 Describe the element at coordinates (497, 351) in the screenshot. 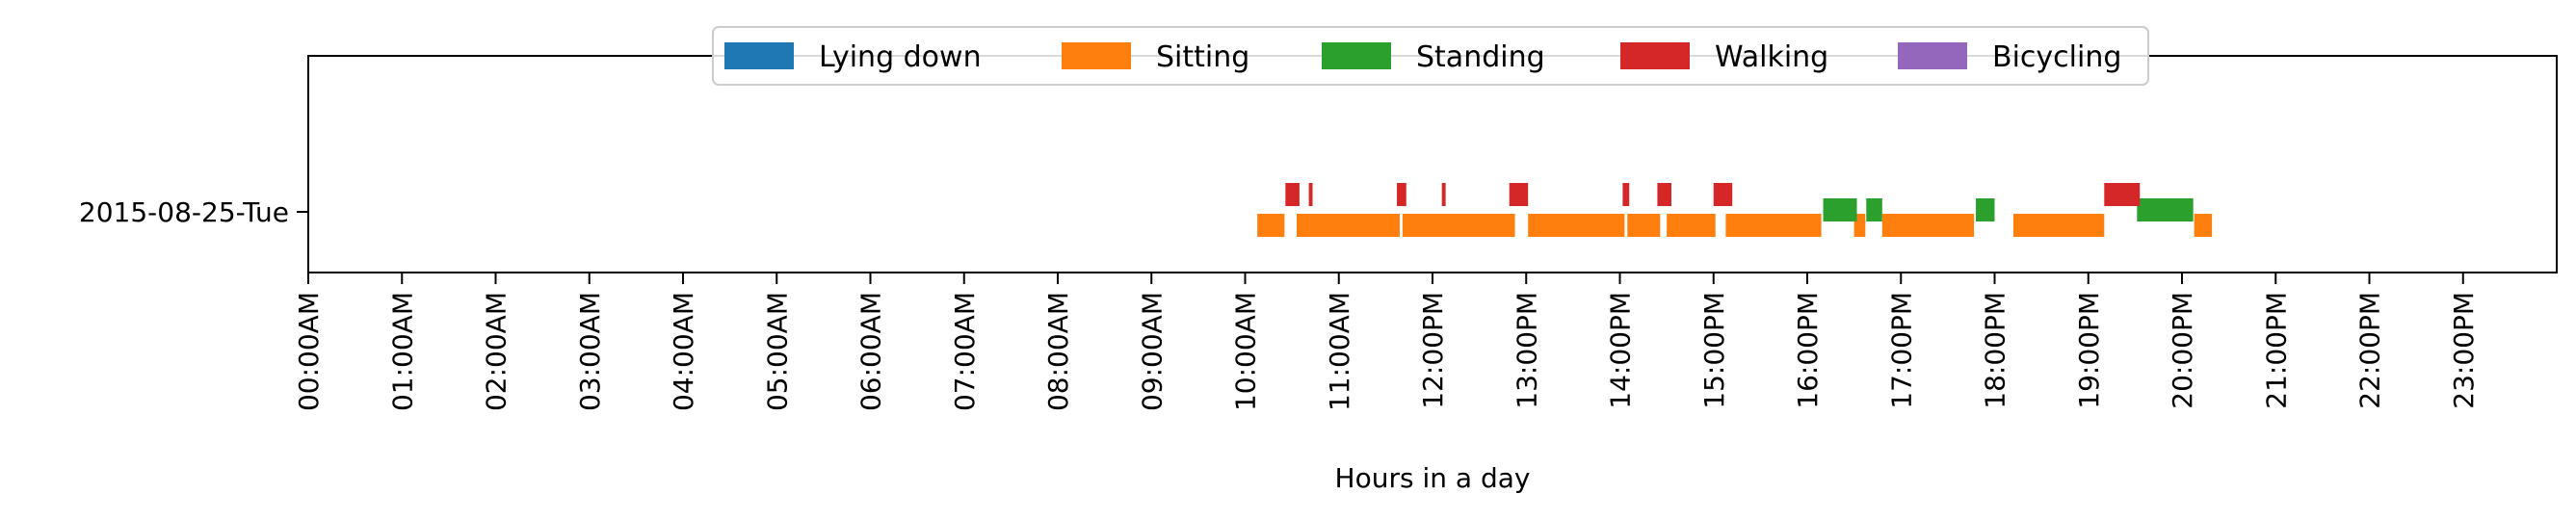

I see `x-tick-label: 02:00AM` at that location.